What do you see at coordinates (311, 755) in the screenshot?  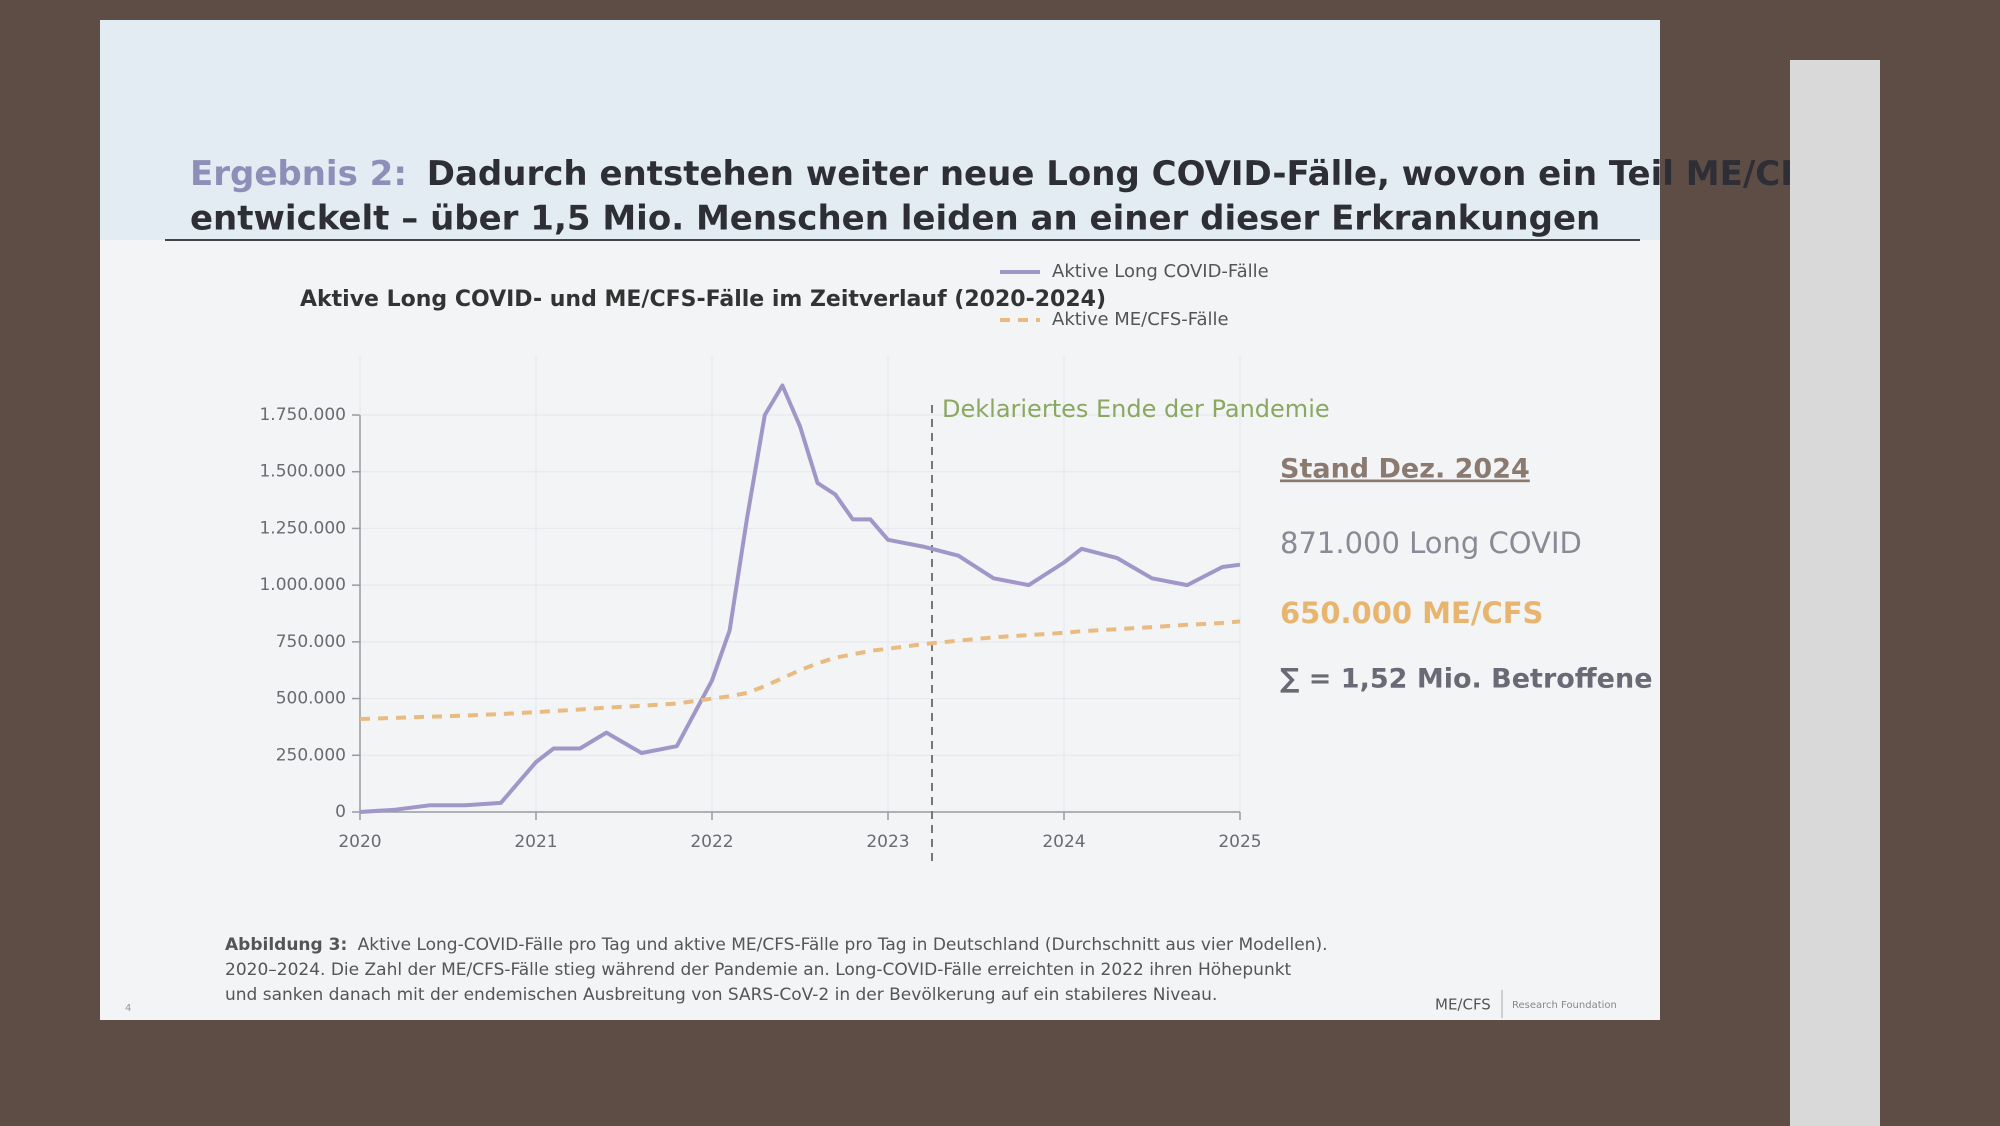 I see `y-tick-label: 250.000` at bounding box center [311, 755].